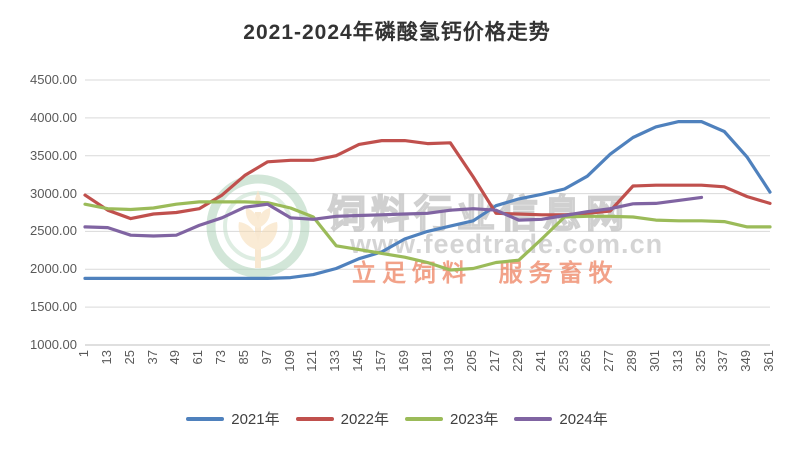 The width and height of the screenshot is (794, 454). What do you see at coordinates (677, 361) in the screenshot?
I see `x-axis-tick-label: 313` at bounding box center [677, 361].